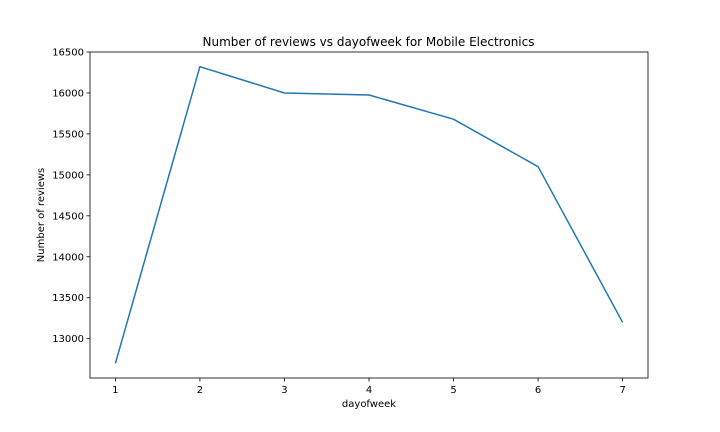  What do you see at coordinates (68, 216) in the screenshot?
I see `y-tick-label: 14500` at bounding box center [68, 216].